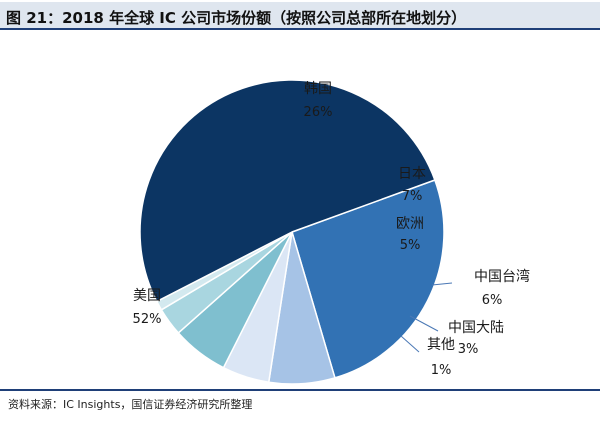  What do you see at coordinates (236, 18) in the screenshot?
I see `figure-title: 图 21：2018 年全球 IC 公司市场份额（按照公司总部所在地划分）` at bounding box center [236, 18].